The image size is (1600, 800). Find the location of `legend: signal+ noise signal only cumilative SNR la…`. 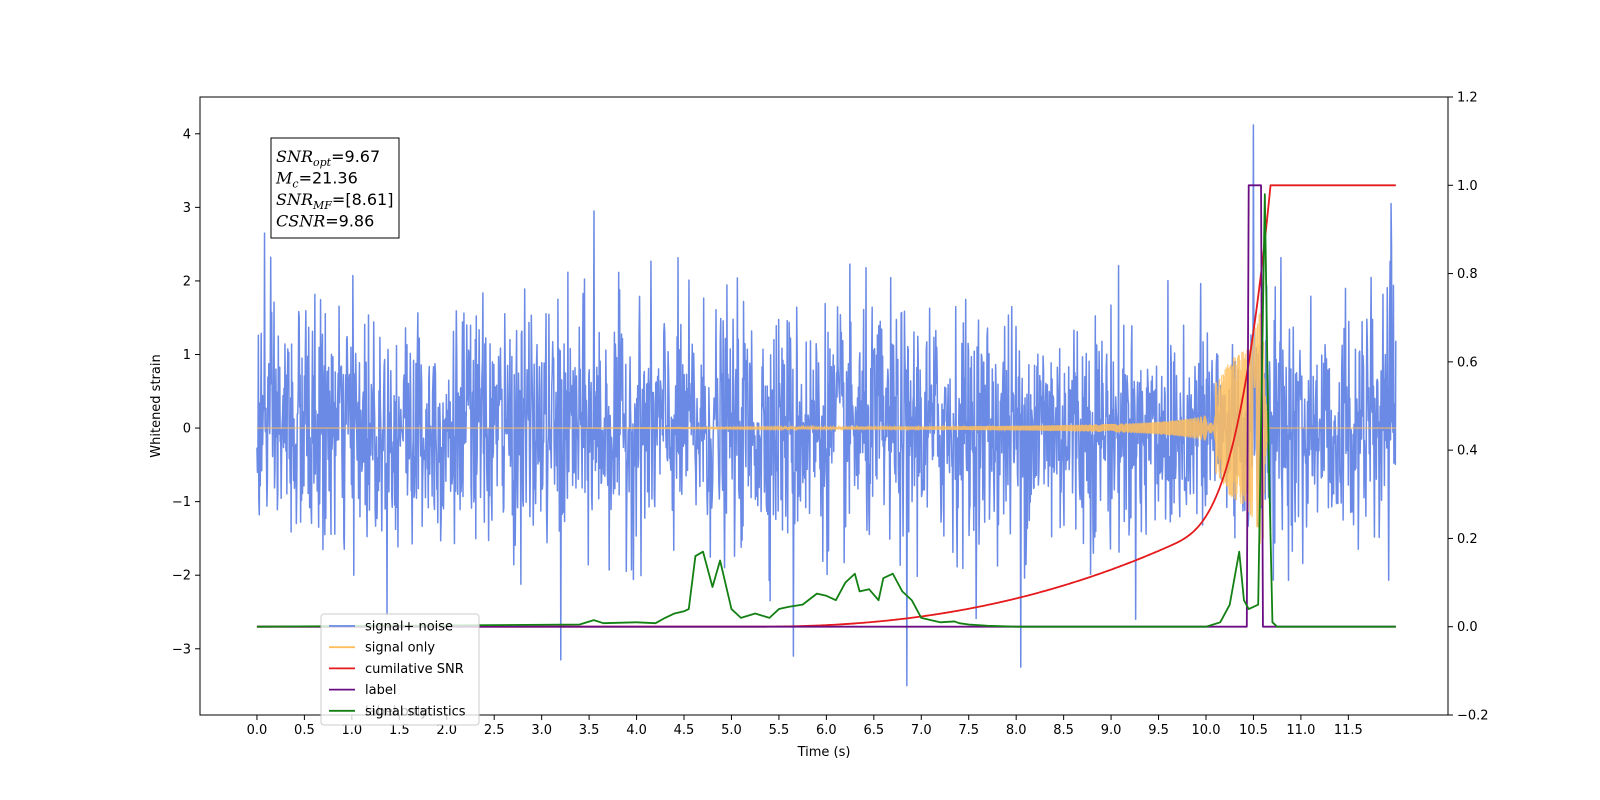

legend: signal+ noise signal only cumilative SNR la… is located at coordinates (400, 669).